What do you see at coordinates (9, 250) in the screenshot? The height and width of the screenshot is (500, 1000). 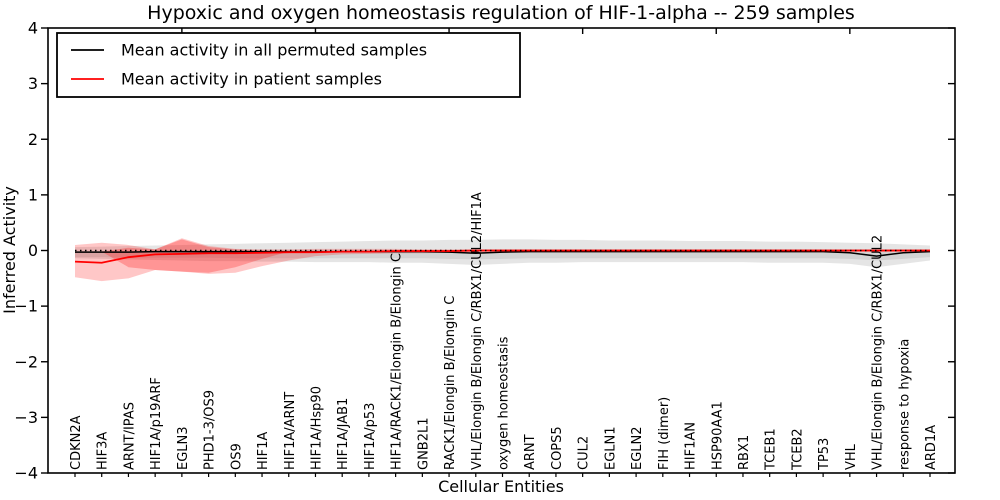 I see `y-axis-label: Inferred Activity` at bounding box center [9, 250].